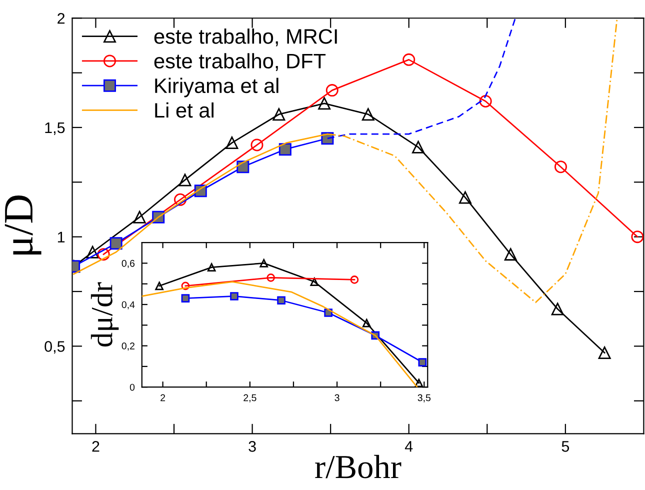 The height and width of the screenshot is (490, 645). What do you see at coordinates (128, 264) in the screenshot?
I see `y-tick-label: 0,6` at bounding box center [128, 264].